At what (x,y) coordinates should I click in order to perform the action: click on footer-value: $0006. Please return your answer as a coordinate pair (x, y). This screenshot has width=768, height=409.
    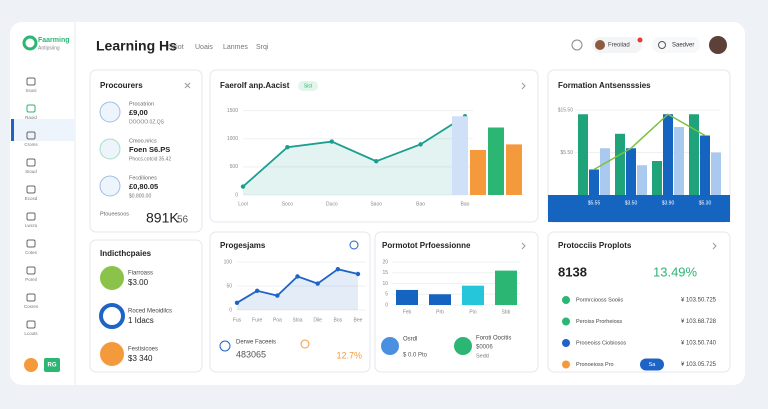
    Looking at the image, I should click on (484, 348).